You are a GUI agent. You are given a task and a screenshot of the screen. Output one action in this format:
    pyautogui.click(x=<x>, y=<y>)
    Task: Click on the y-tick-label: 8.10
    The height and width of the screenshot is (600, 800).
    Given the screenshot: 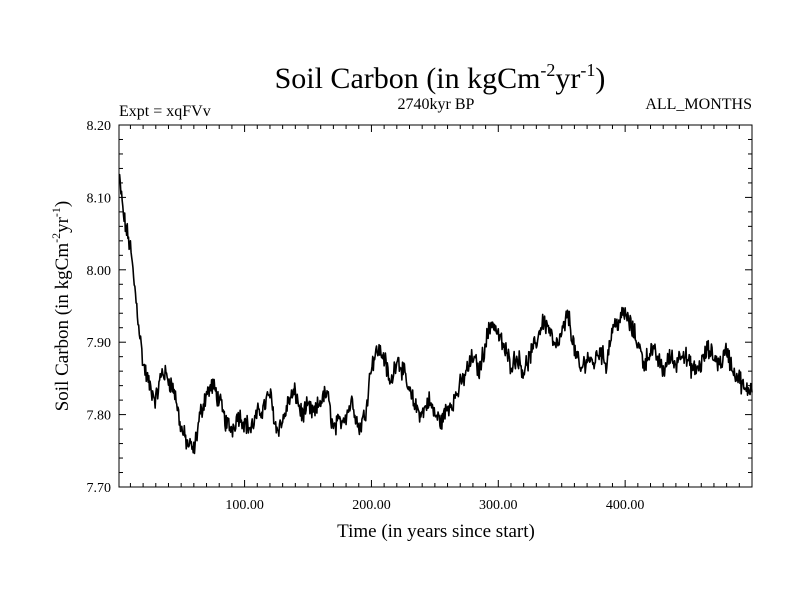 What is the action you would take?
    pyautogui.click(x=99, y=198)
    